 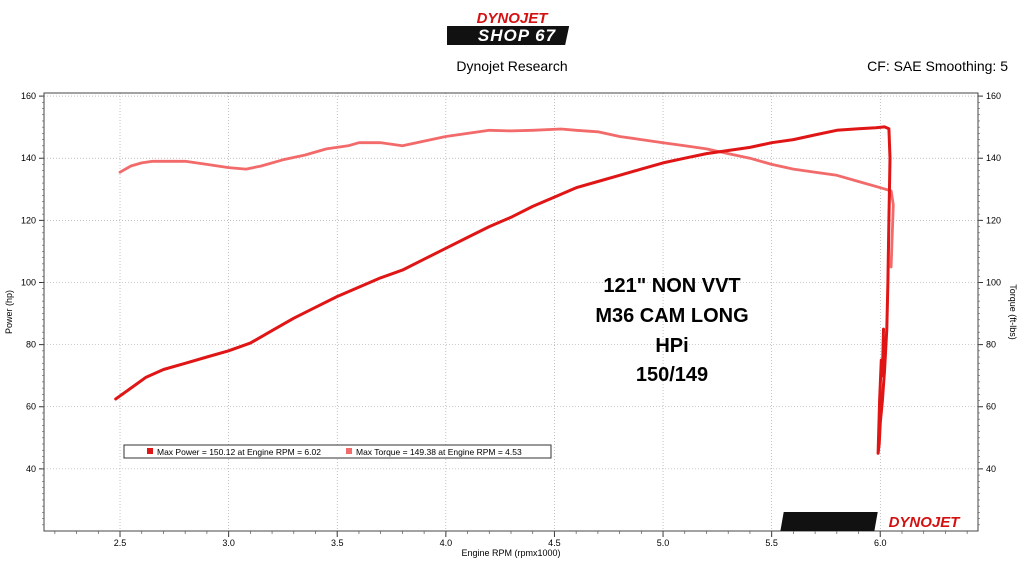 What do you see at coordinates (991, 469) in the screenshot?
I see `y-right-tick-label: 40` at bounding box center [991, 469].